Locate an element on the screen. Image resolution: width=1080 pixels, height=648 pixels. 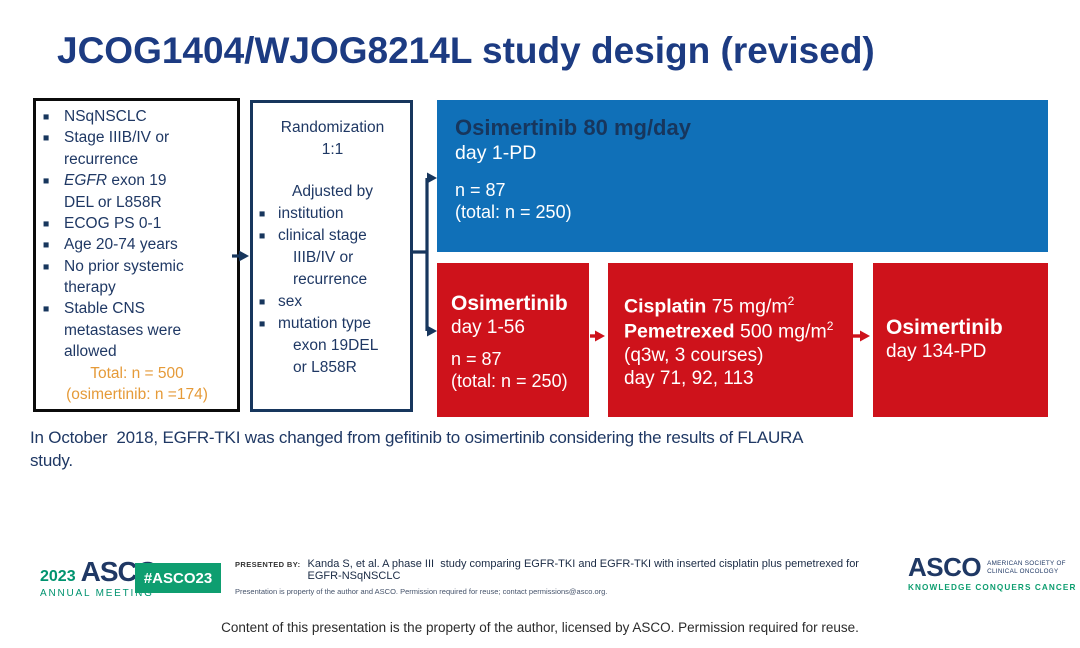
armb-box1-title: Osimertinib is located at coordinates (509, 303).